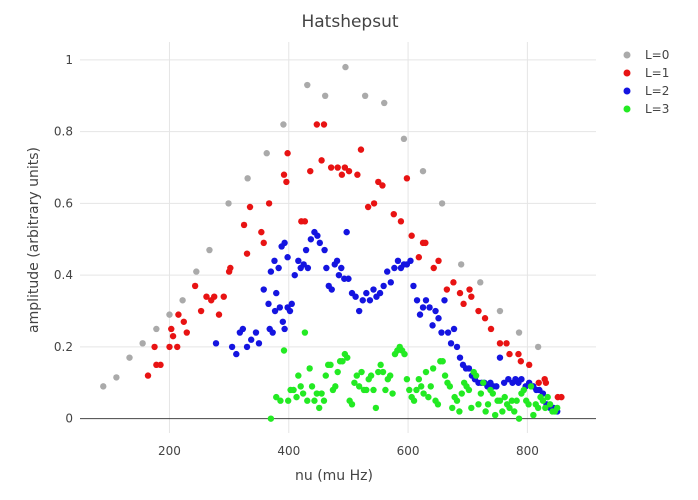 Image resolution: width=698 pixels, height=500 pixels. What do you see at coordinates (657, 73) in the screenshot?
I see `legend-label: L=1` at bounding box center [657, 73].